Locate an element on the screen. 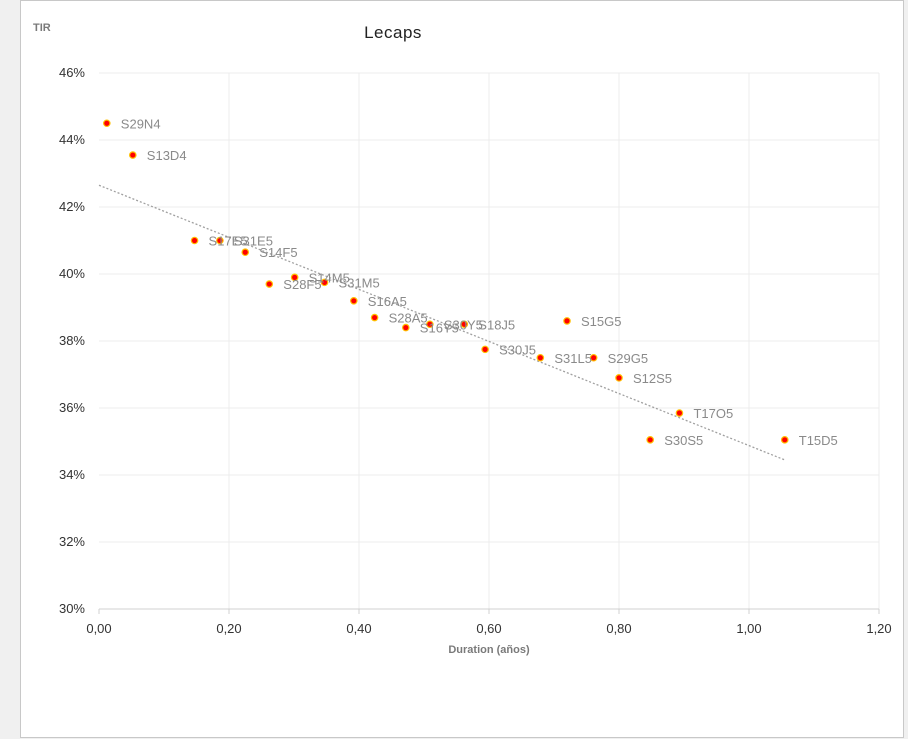  x-tick-label: 1,20 is located at coordinates (878, 628).